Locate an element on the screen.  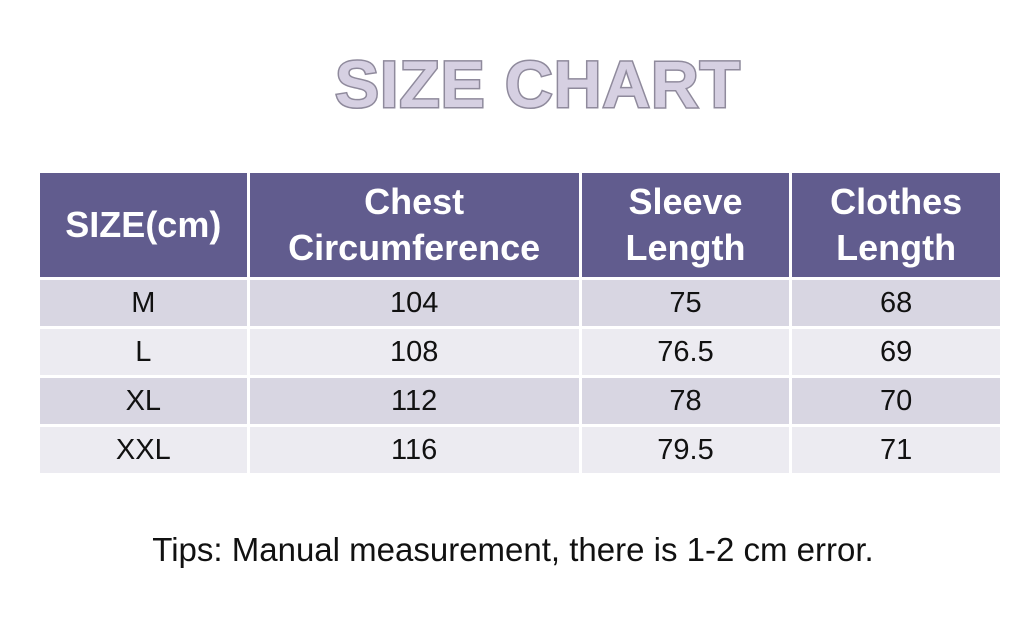
table-row: XL 112 78 70 is located at coordinates (520, 401).